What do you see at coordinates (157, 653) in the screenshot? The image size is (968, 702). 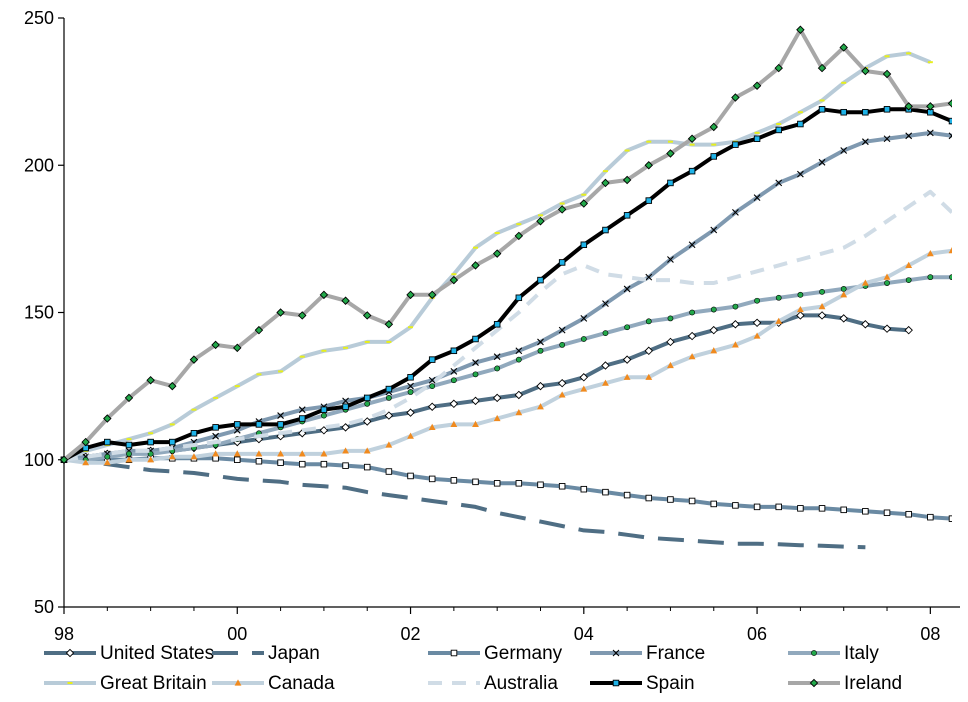 I see `legend-label: United States` at bounding box center [157, 653].